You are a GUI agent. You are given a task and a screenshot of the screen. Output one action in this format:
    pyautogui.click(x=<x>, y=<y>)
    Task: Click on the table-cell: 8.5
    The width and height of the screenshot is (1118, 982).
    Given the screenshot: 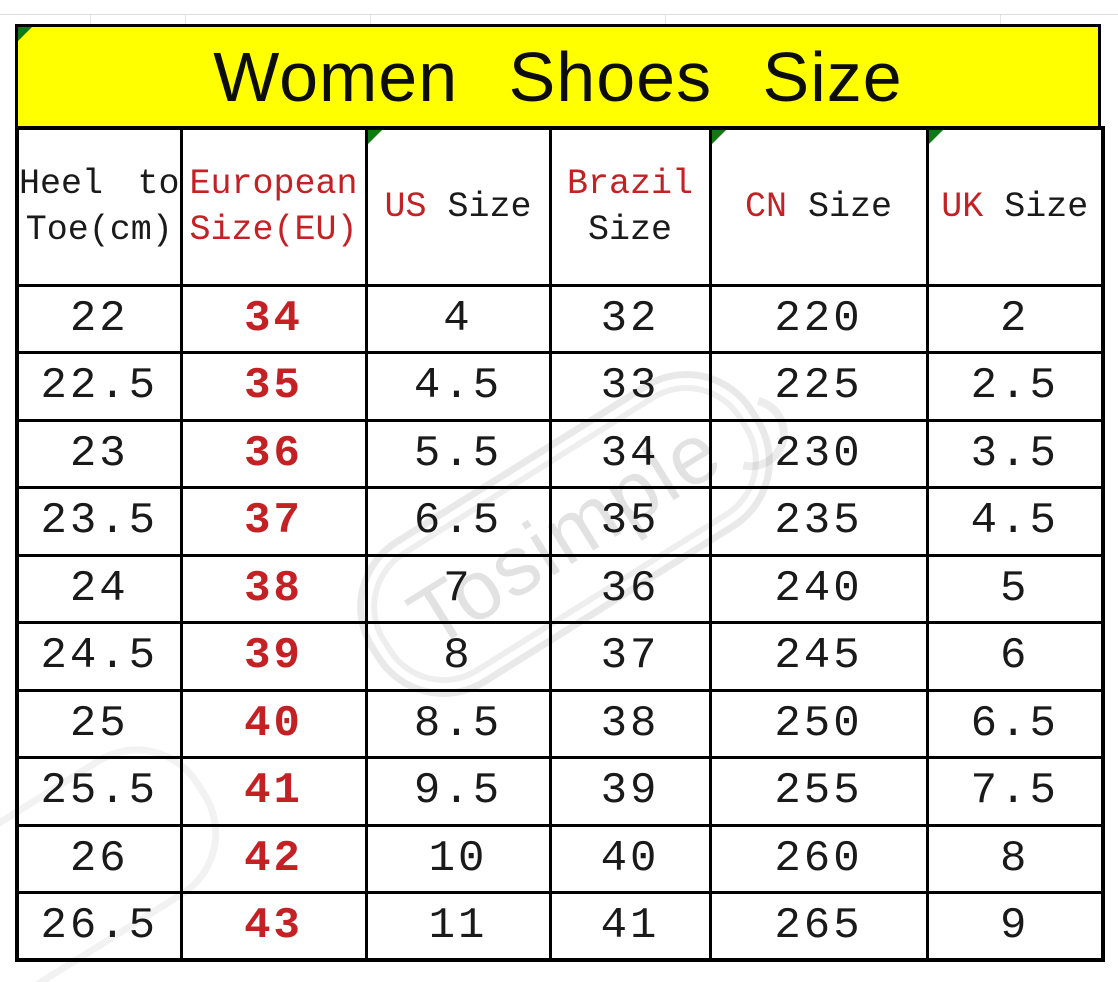 What is the action you would take?
    pyautogui.click(x=458, y=723)
    